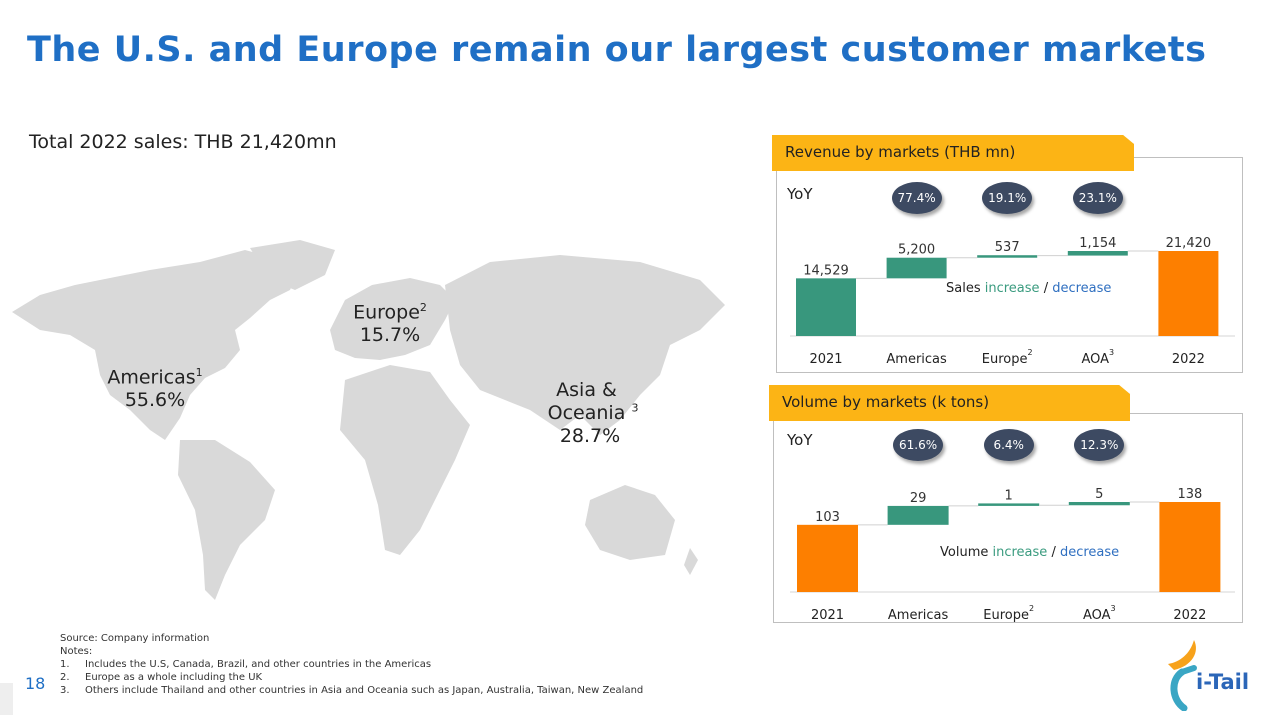 Image resolution: width=1268 pixels, height=719 pixels. What do you see at coordinates (691, 561) in the screenshot?
I see `new-zealand` at bounding box center [691, 561].